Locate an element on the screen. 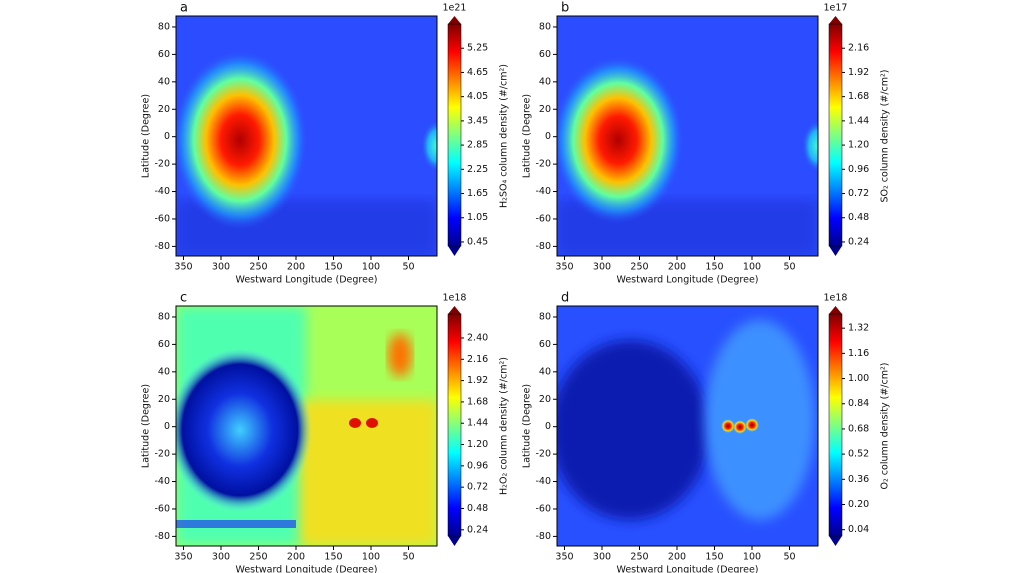  colorbar-tick-label: 0.20 is located at coordinates (858, 504).